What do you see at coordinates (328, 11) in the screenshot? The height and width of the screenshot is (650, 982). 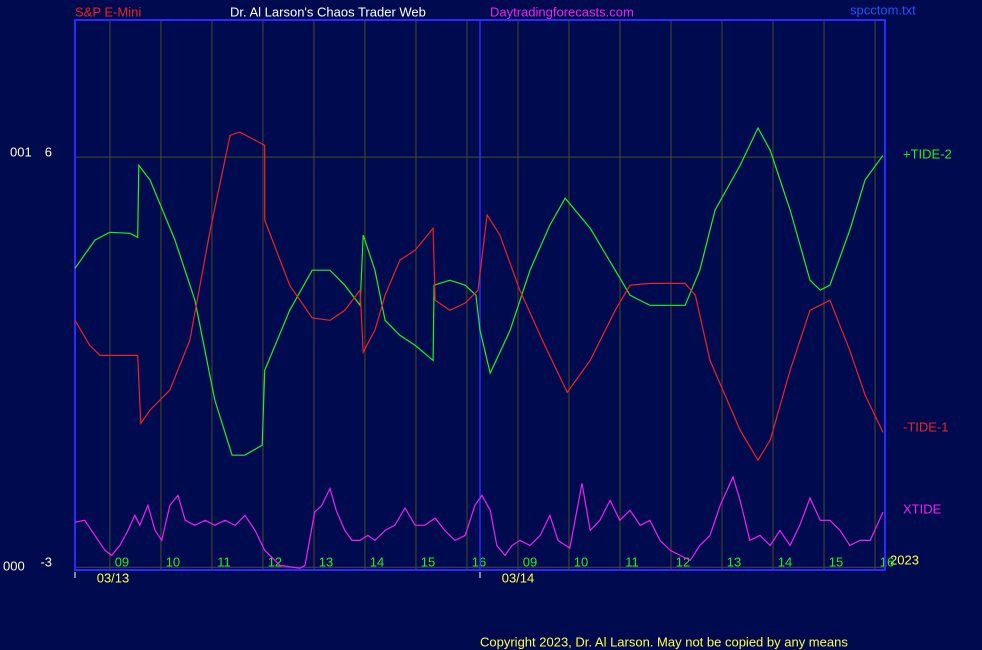 I see `chart-title: Dr. Al Larson's Chaos Trader Web` at bounding box center [328, 11].